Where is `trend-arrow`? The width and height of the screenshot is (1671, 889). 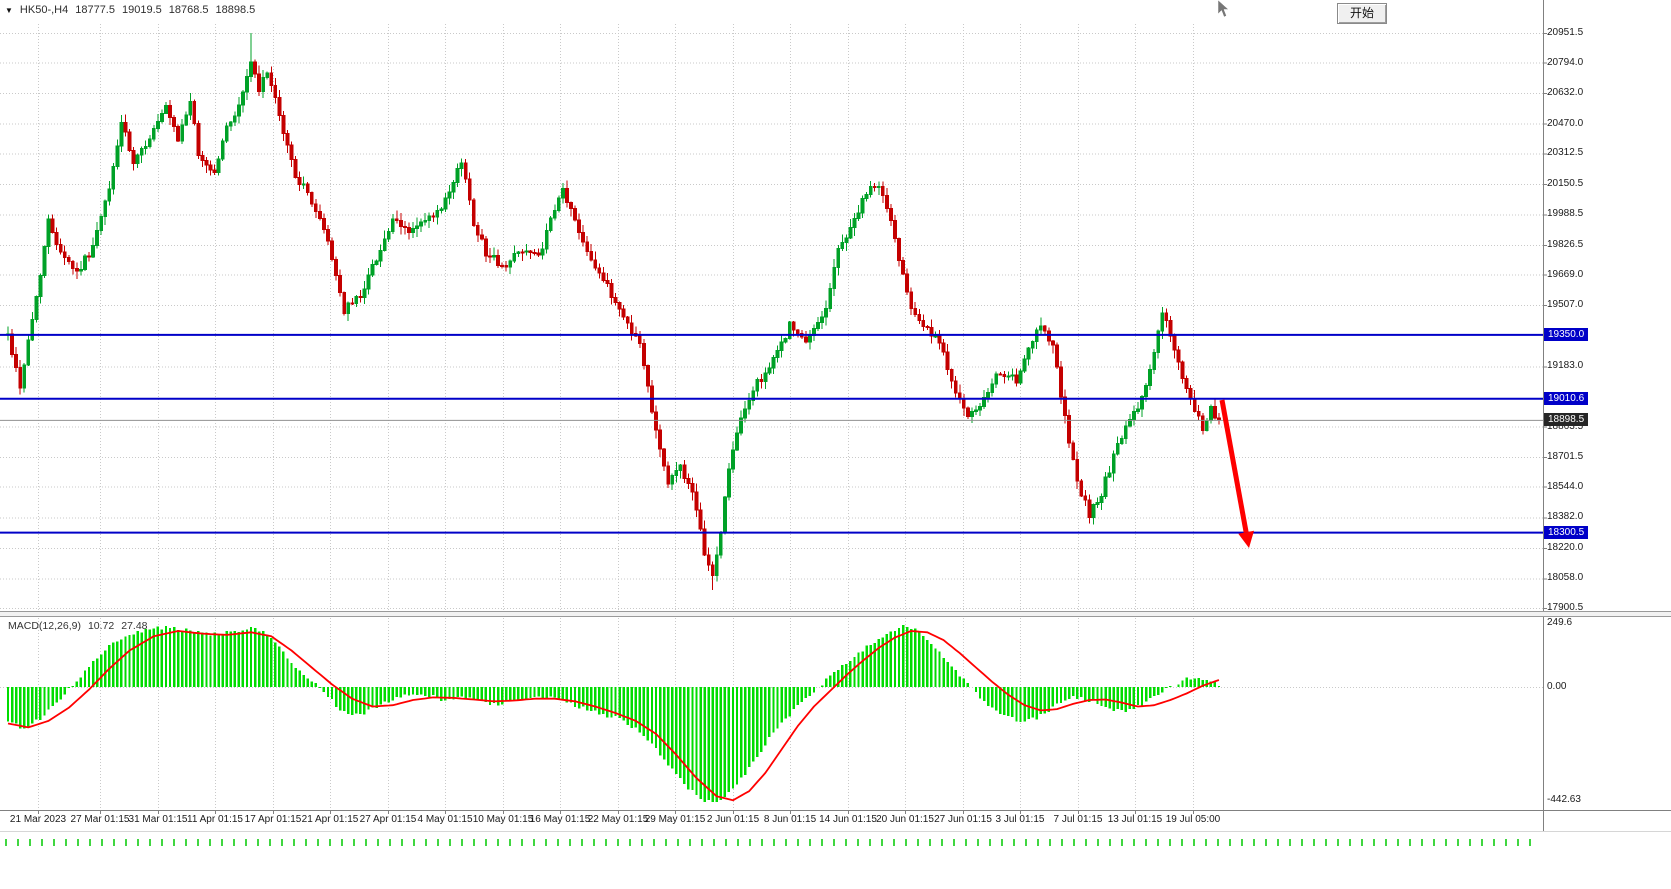 trend-arrow is located at coordinates (1236, 473).